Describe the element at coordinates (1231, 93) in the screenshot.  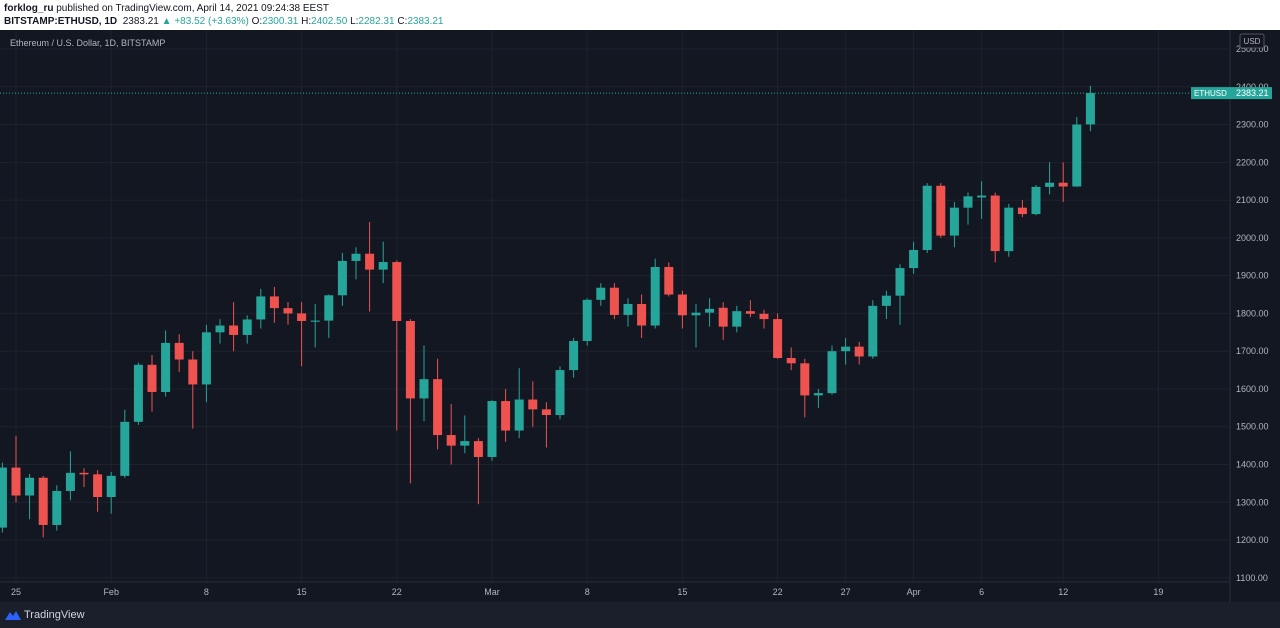
I see `price-tag` at that location.